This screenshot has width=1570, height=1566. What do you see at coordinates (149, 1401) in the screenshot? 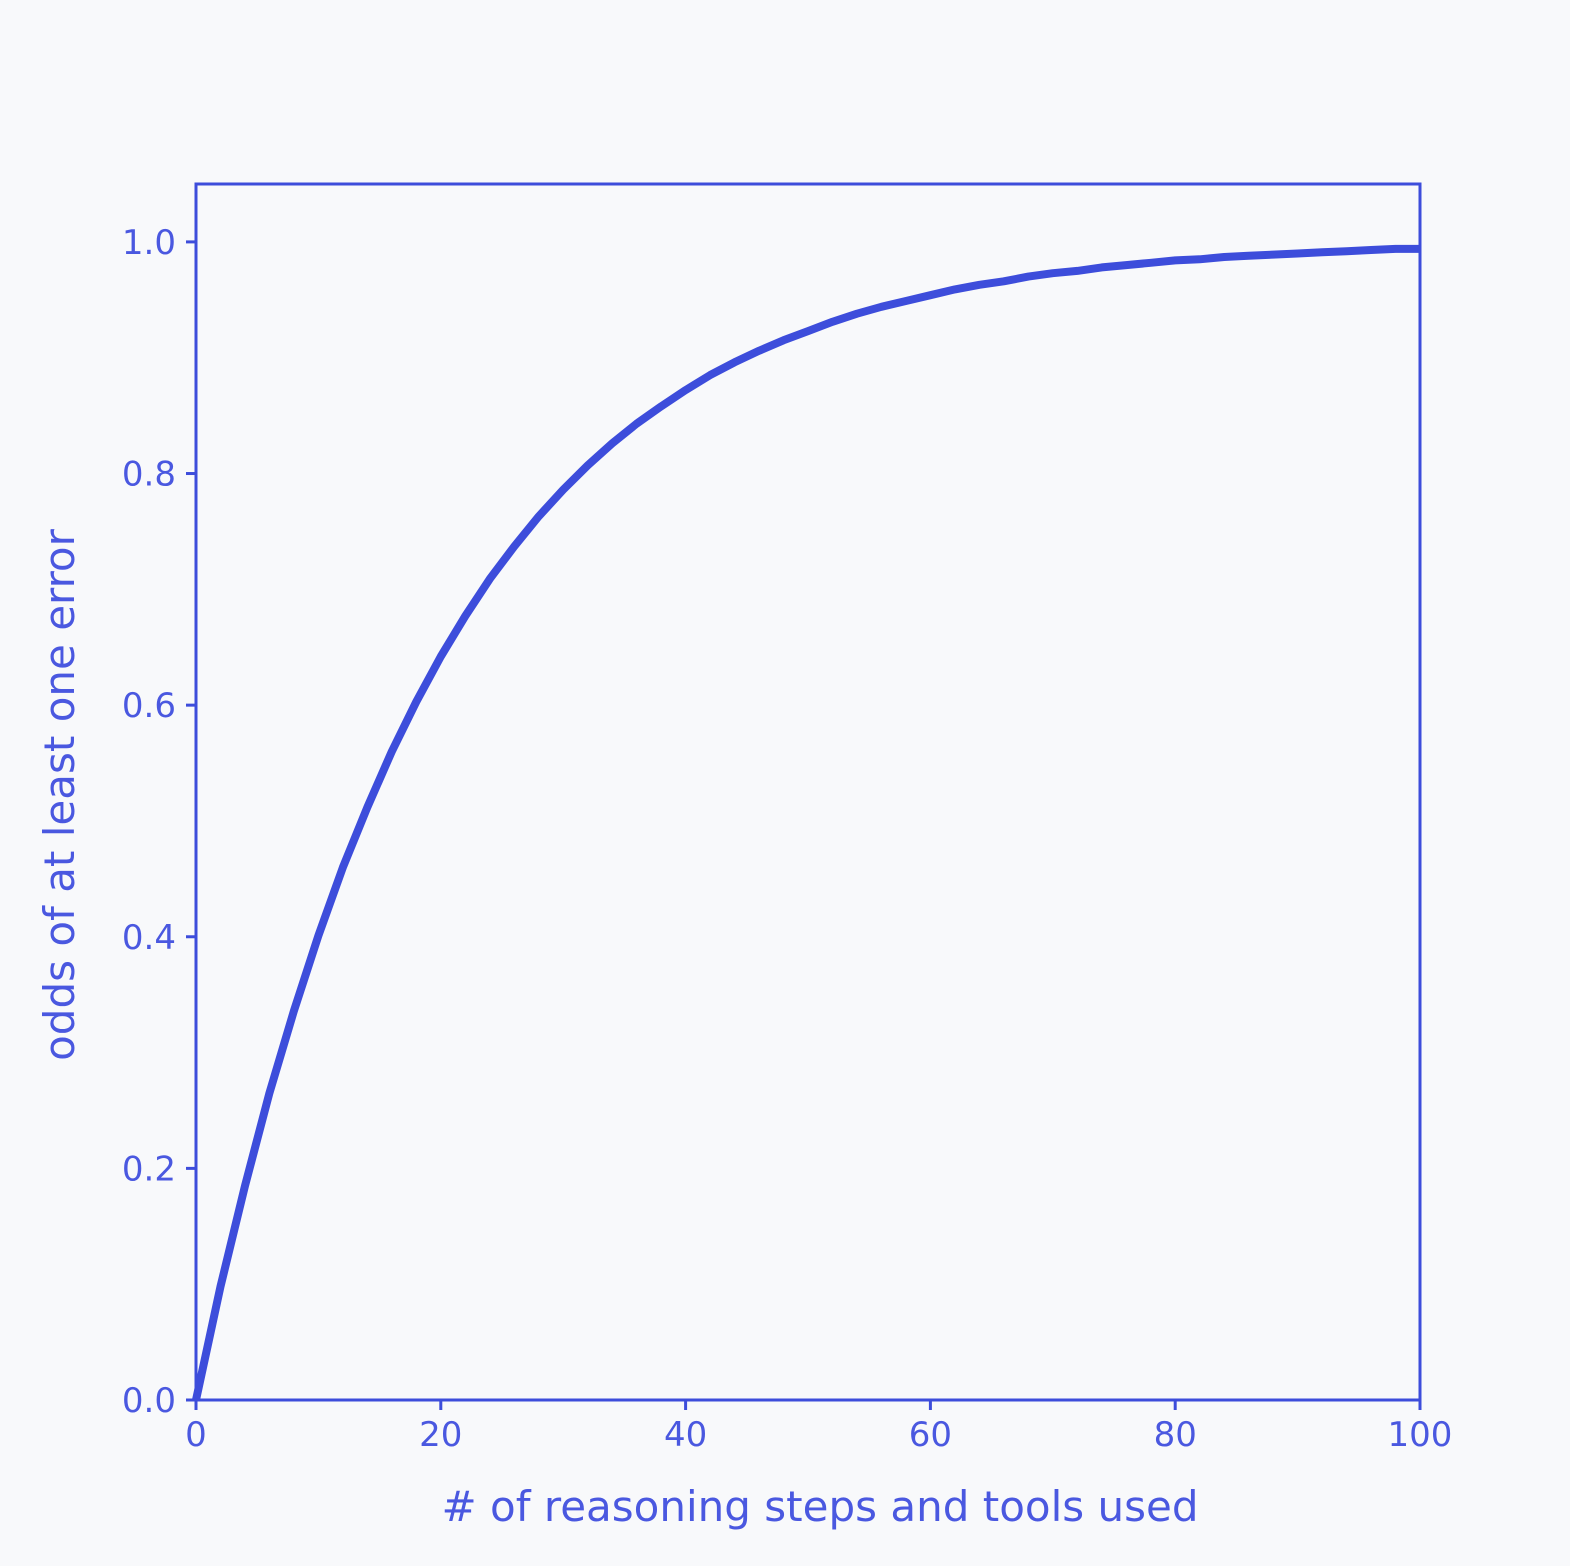
I see `y-tick-label: 0.0` at bounding box center [149, 1401].